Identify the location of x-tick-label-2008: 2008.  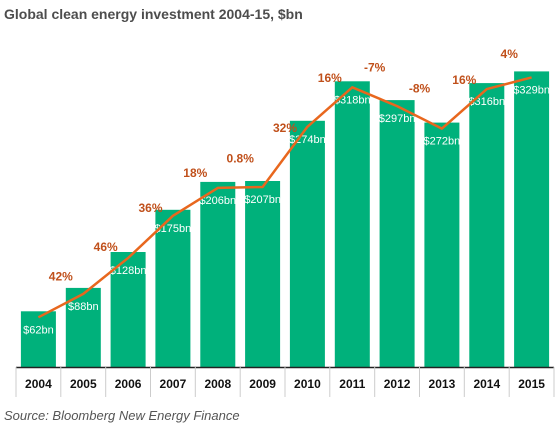
(217, 384).